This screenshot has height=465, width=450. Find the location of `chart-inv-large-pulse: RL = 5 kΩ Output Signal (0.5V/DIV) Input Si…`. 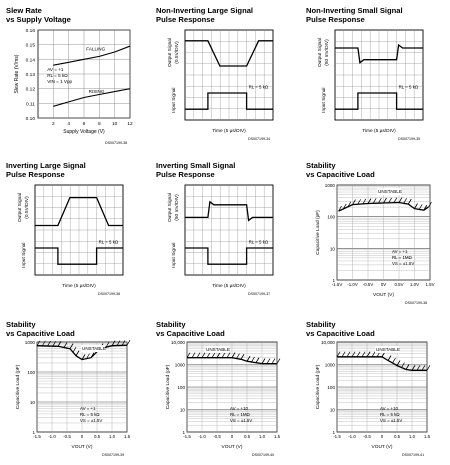

chart-inv-large-pulse: RL = 5 kΩ Output Signal (0.5V/DIV) Input Si… is located at coordinates (70, 240).